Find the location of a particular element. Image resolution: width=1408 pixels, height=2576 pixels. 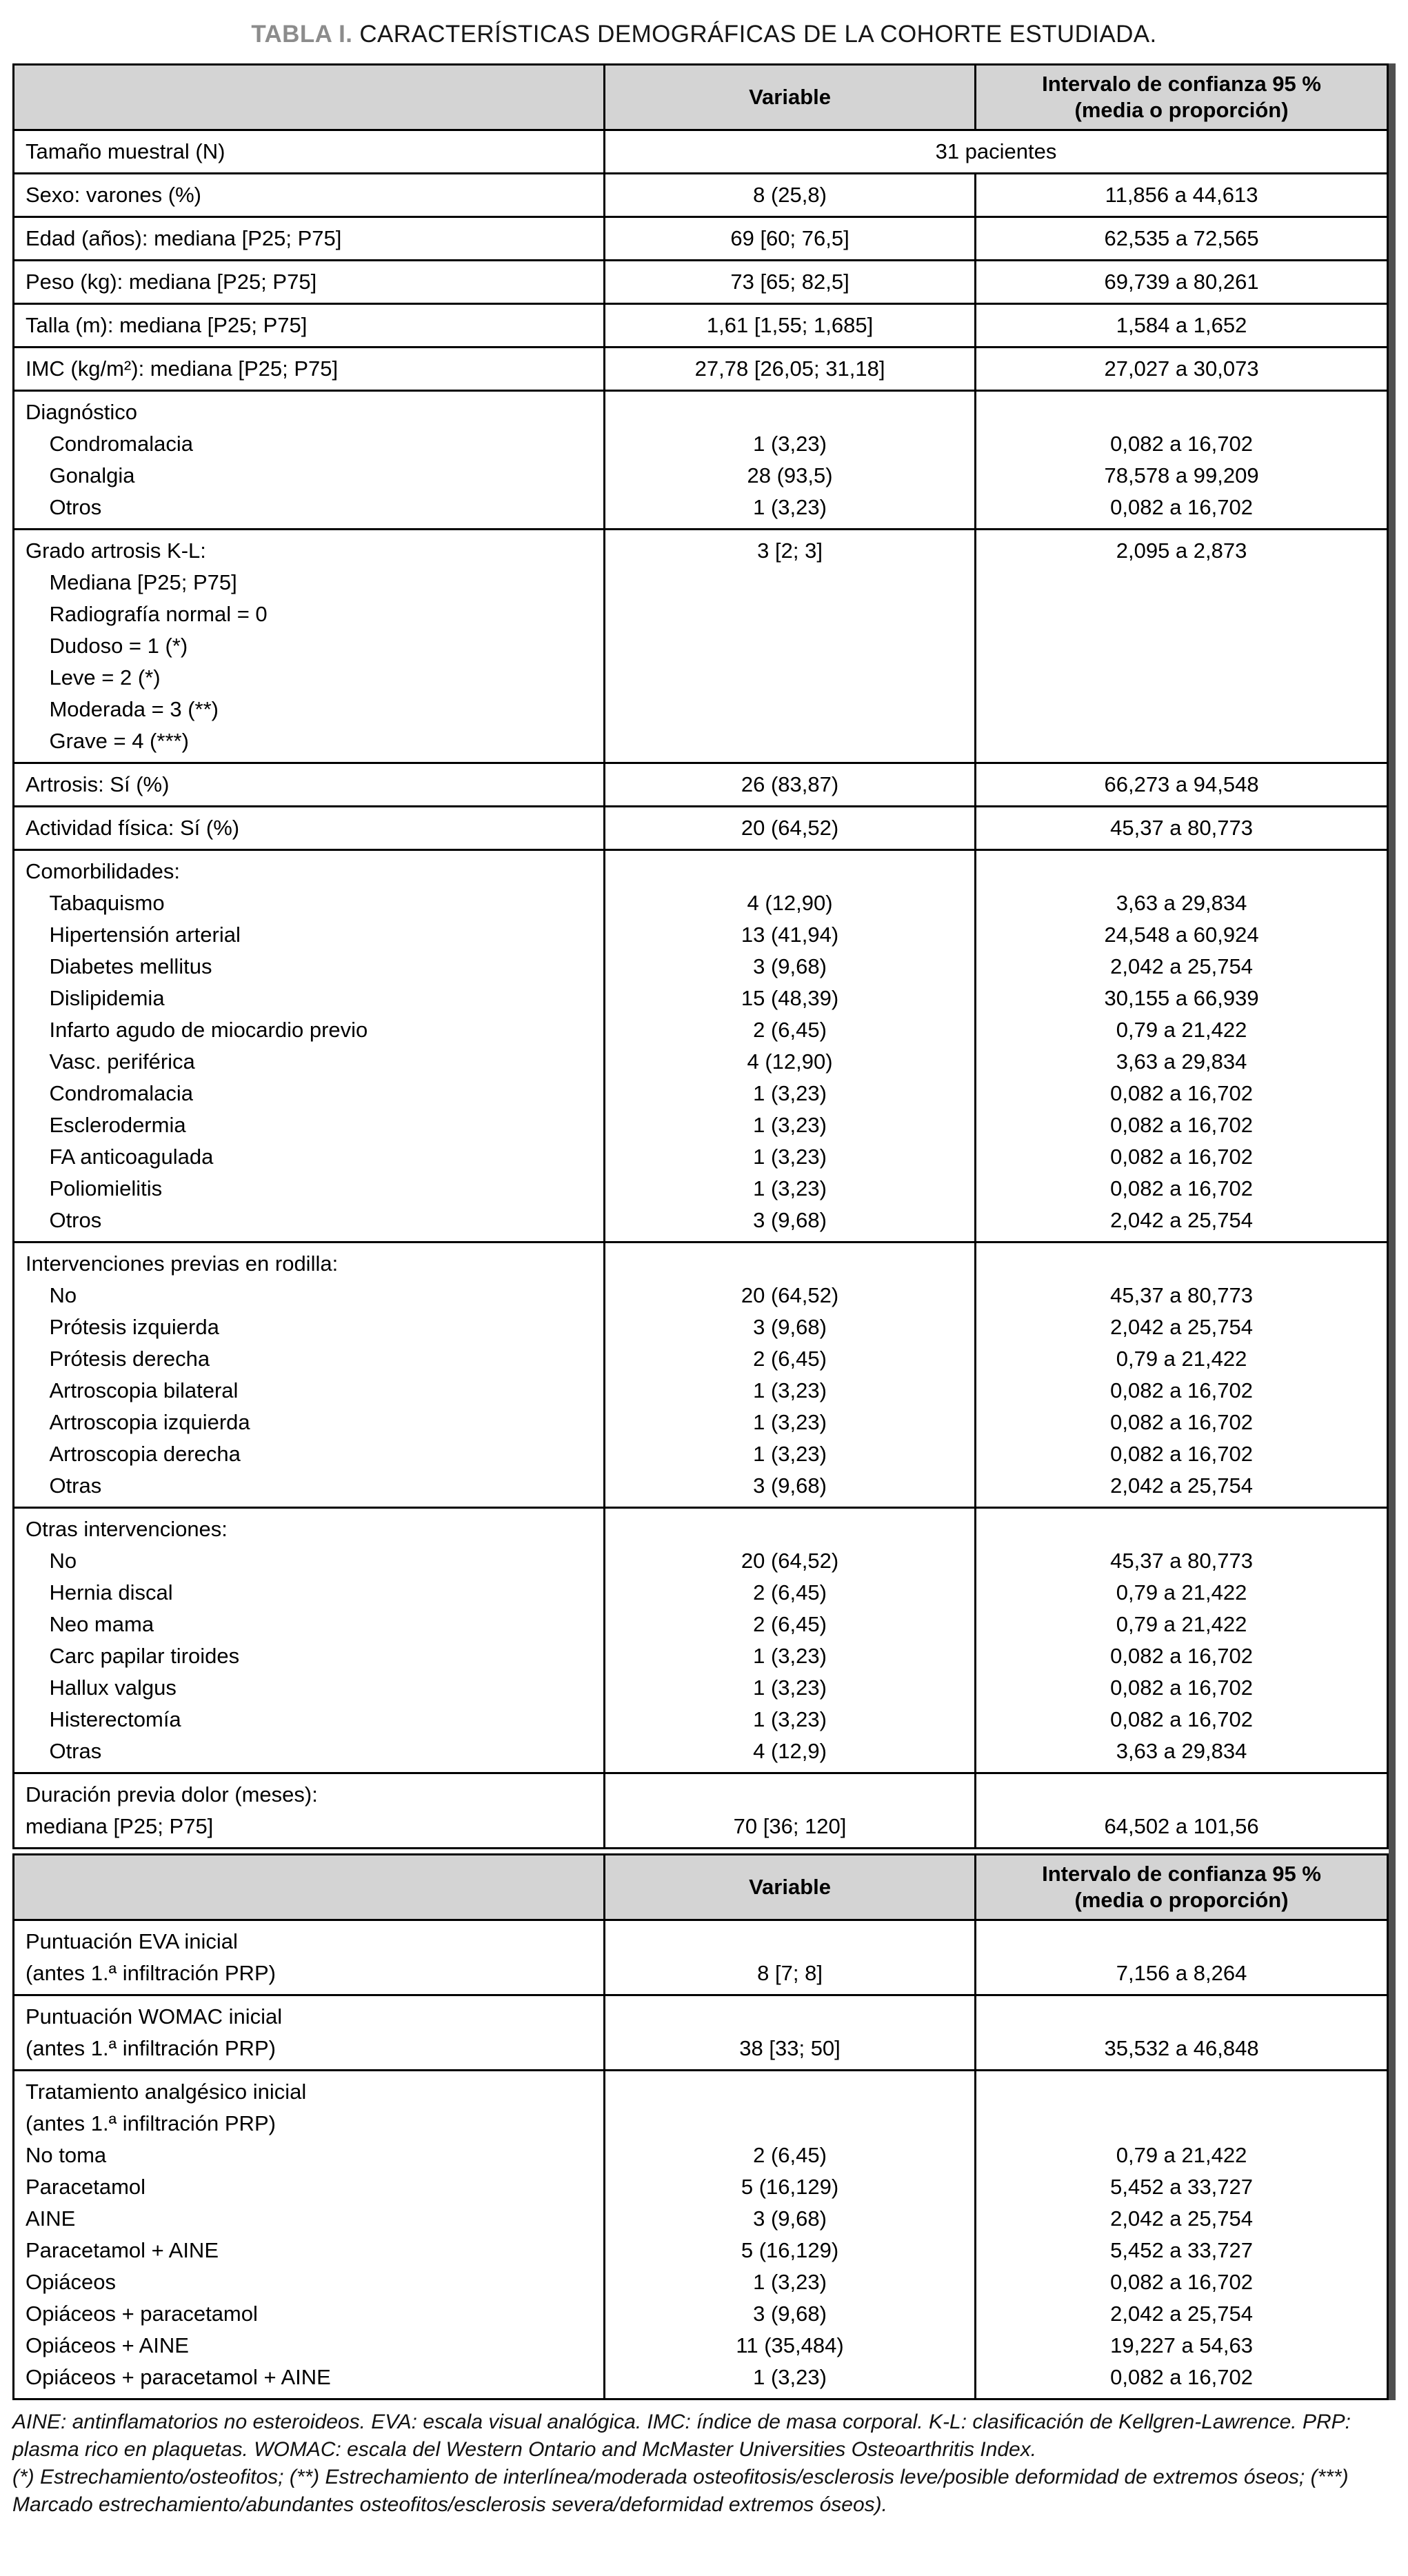

row-variable-value: 69 [60; 76,5] is located at coordinates (790, 238).